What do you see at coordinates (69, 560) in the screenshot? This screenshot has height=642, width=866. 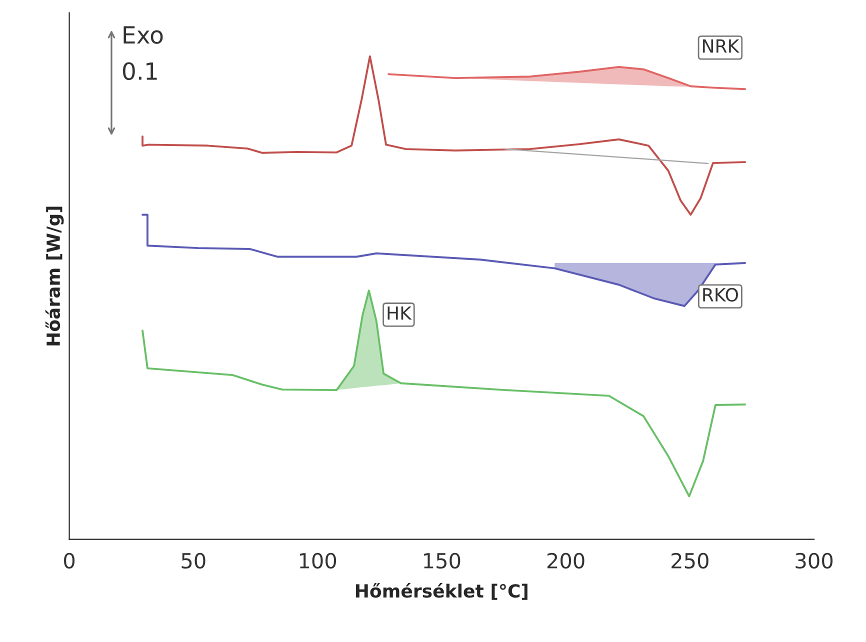 I see `x-tick-label: 0` at bounding box center [69, 560].